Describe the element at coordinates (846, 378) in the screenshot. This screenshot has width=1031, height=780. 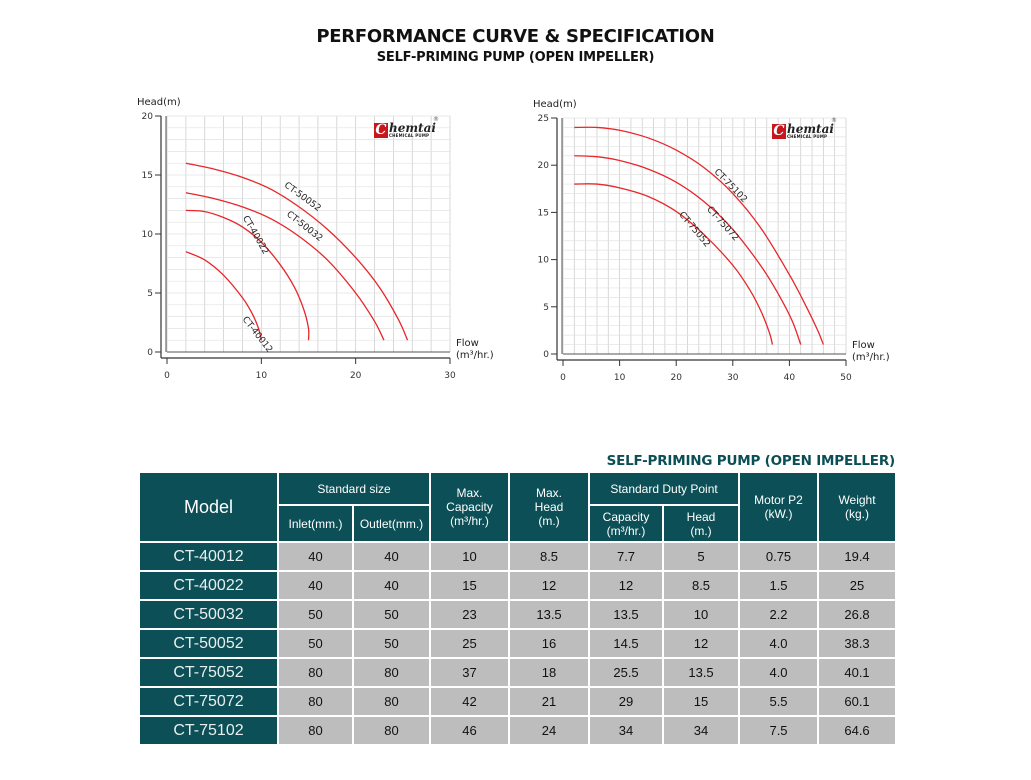
I see `x-tick-label: 50` at that location.